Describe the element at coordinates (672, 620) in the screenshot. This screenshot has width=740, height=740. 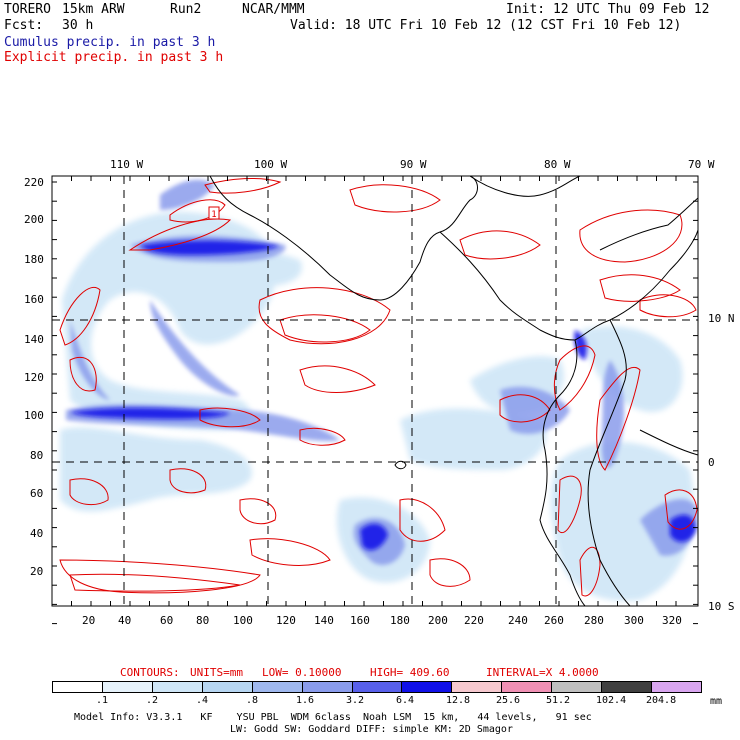
I see `bottom-tick-label: 320` at that location.